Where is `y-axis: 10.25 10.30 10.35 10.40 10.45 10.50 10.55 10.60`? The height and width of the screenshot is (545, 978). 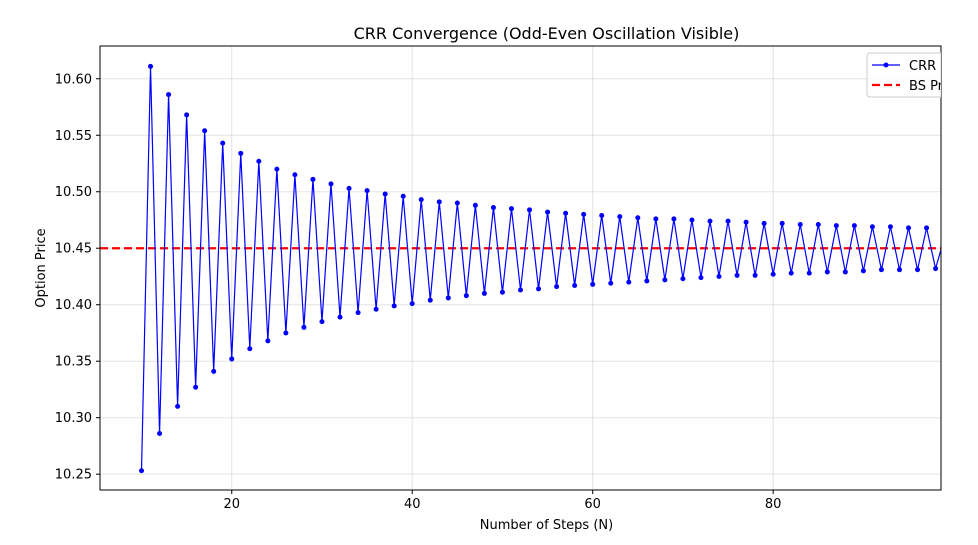
y-axis: 10.25 10.30 10.35 10.40 10.45 10.50 10.55 10.60 is located at coordinates (77, 277).